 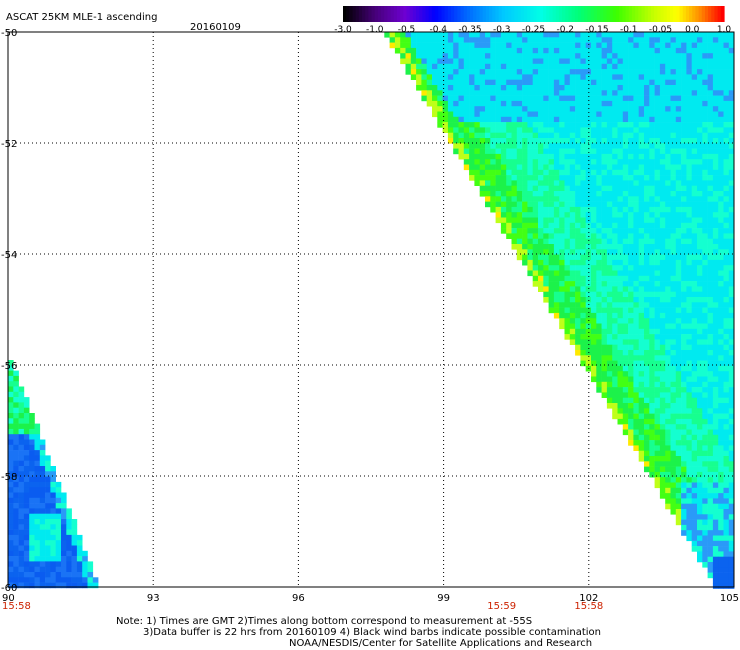 I want to click on y-tick-label: -54, so click(x=9, y=255).